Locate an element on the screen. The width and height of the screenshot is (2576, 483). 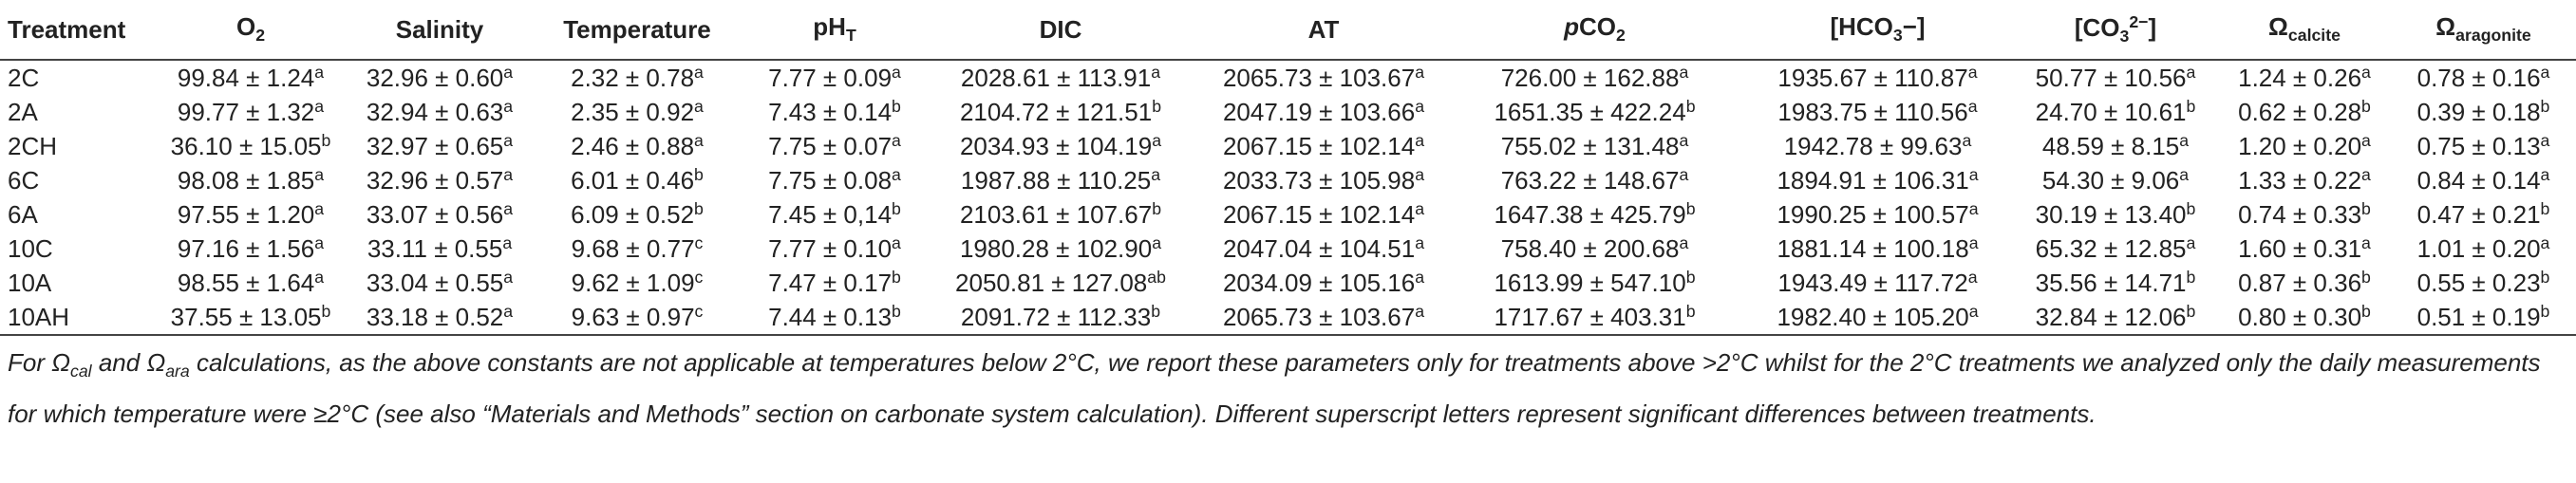
text: 1987.88 ± 110.25 is located at coordinates (1056, 180).